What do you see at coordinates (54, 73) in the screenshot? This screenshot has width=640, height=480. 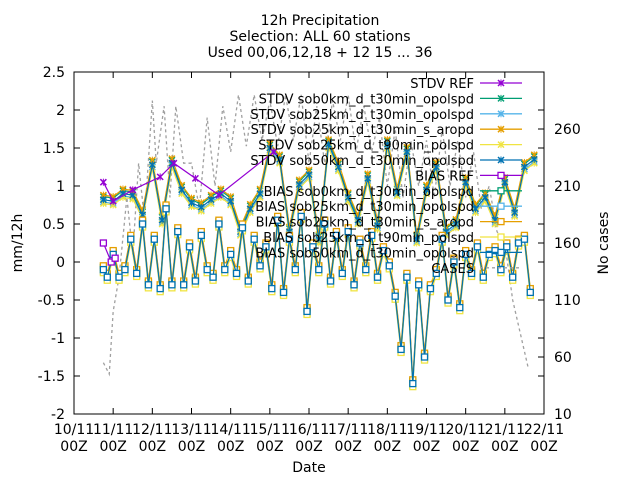 I see `y-tick-label: 2.5` at bounding box center [54, 73].